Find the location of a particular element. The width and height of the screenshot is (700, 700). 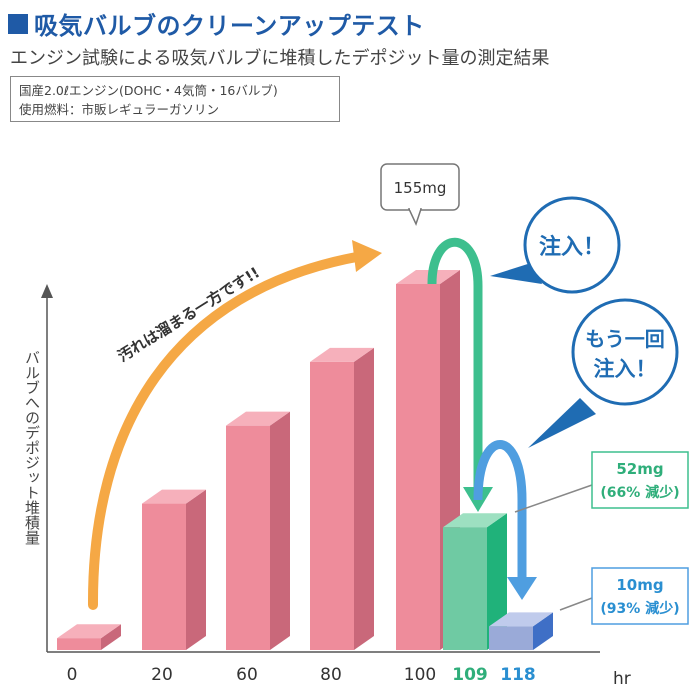

inject-arrow-blue-head-icon is located at coordinates (522, 588).